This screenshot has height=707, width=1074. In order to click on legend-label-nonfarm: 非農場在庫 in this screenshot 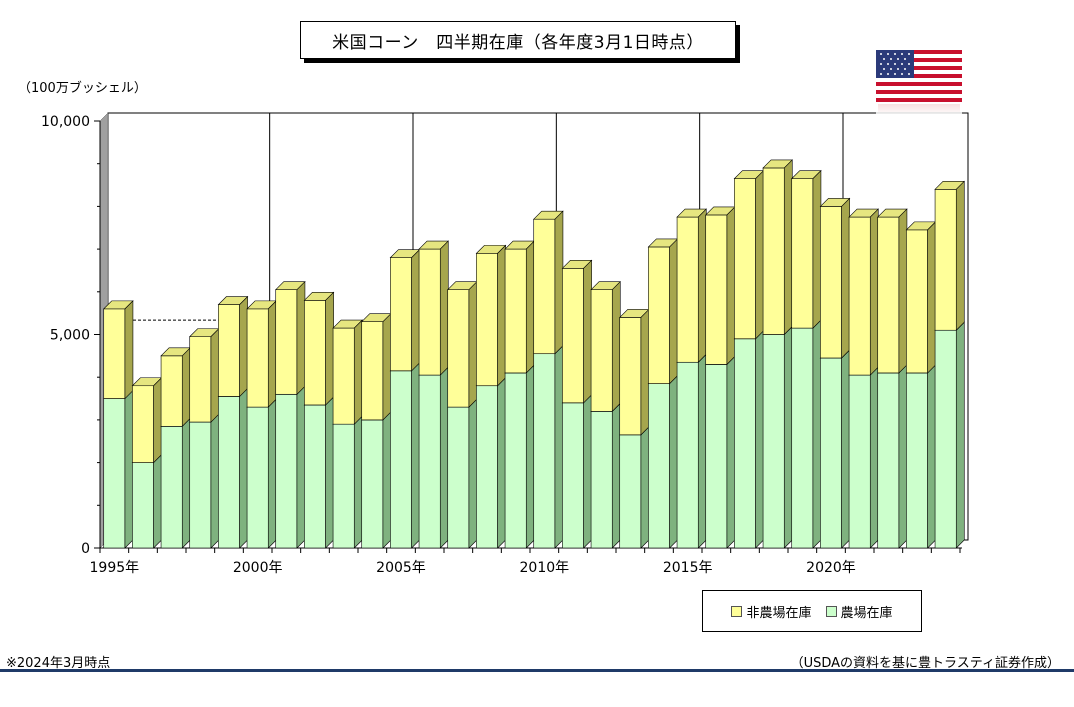, I will do `click(779, 613)`.